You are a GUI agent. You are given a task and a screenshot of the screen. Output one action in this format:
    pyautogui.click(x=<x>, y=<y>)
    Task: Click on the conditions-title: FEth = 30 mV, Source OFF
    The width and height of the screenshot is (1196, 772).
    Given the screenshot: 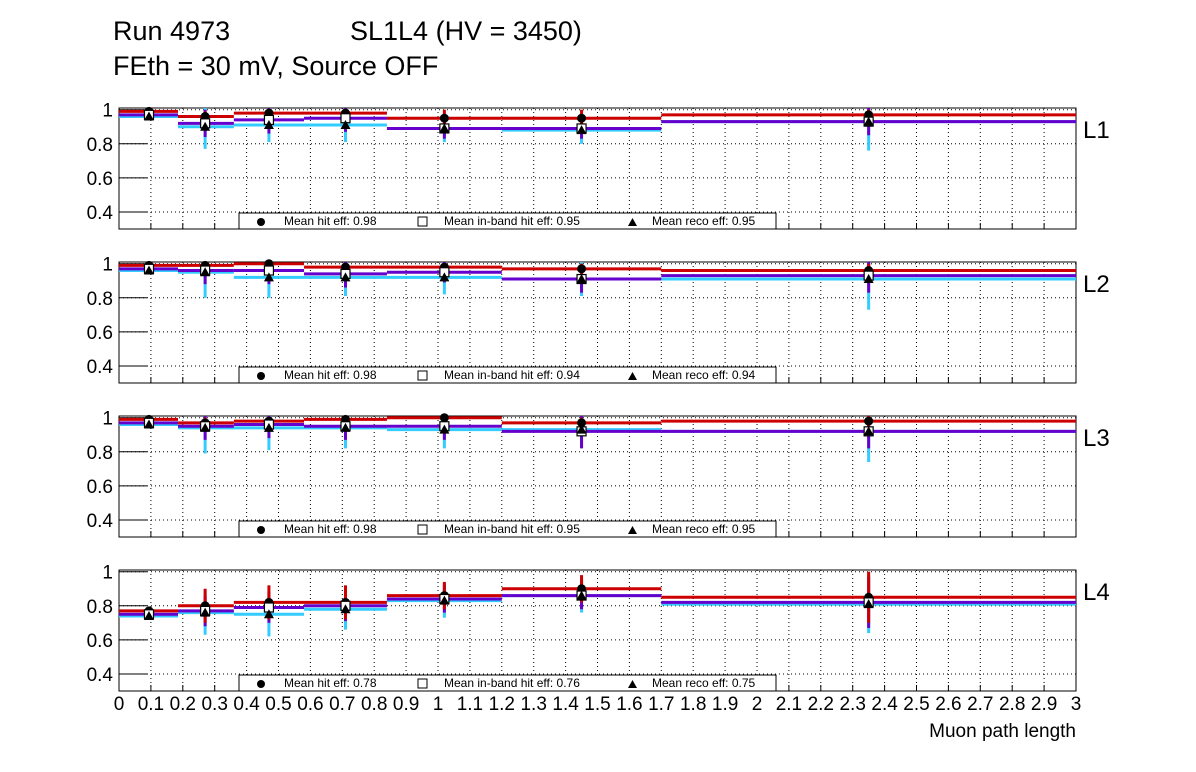 What is the action you would take?
    pyautogui.click(x=276, y=66)
    